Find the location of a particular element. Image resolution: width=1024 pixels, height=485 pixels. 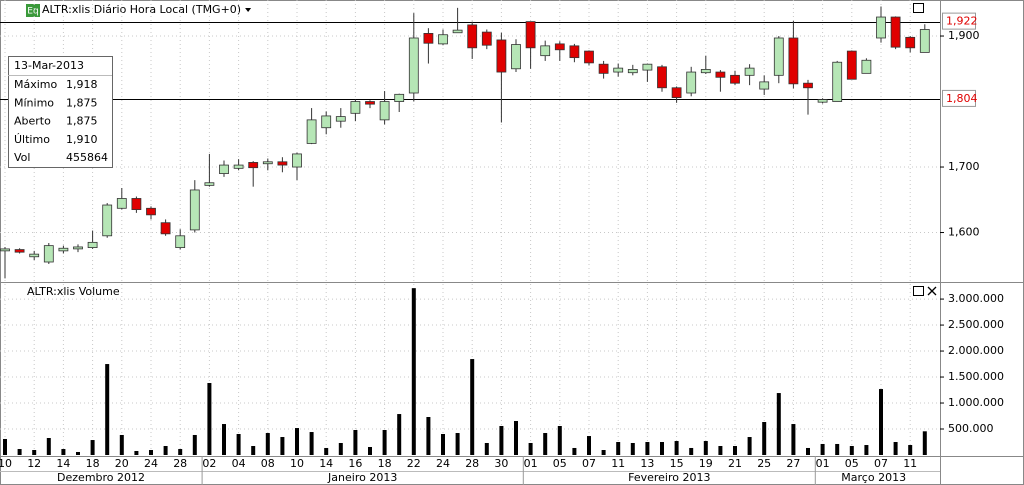

x-tick-label: 05 is located at coordinates (852, 463).